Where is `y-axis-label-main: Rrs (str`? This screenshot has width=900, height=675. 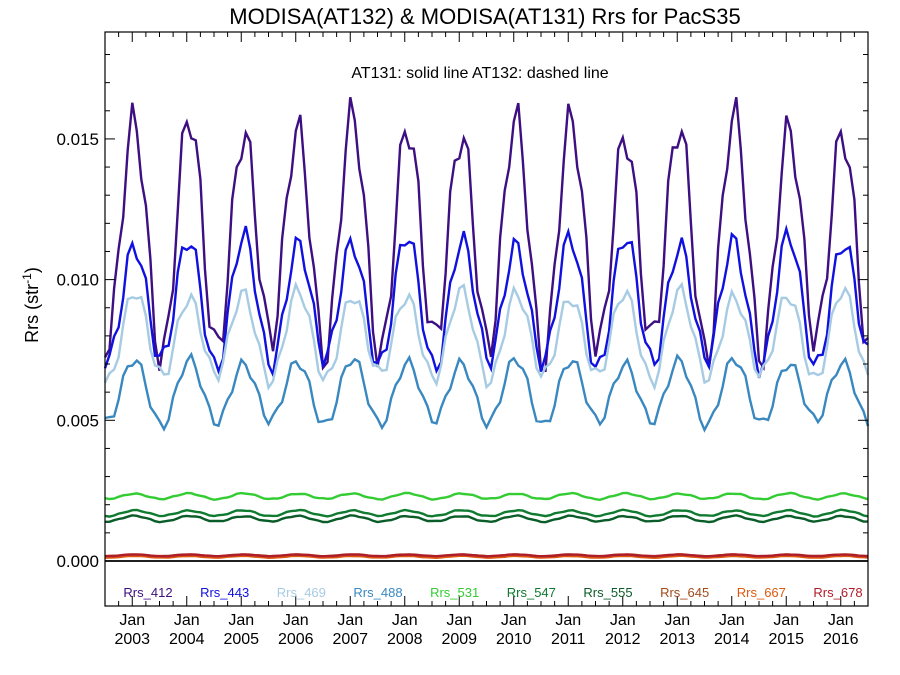 y-axis-label-main: Rrs (str is located at coordinates (32, 313).